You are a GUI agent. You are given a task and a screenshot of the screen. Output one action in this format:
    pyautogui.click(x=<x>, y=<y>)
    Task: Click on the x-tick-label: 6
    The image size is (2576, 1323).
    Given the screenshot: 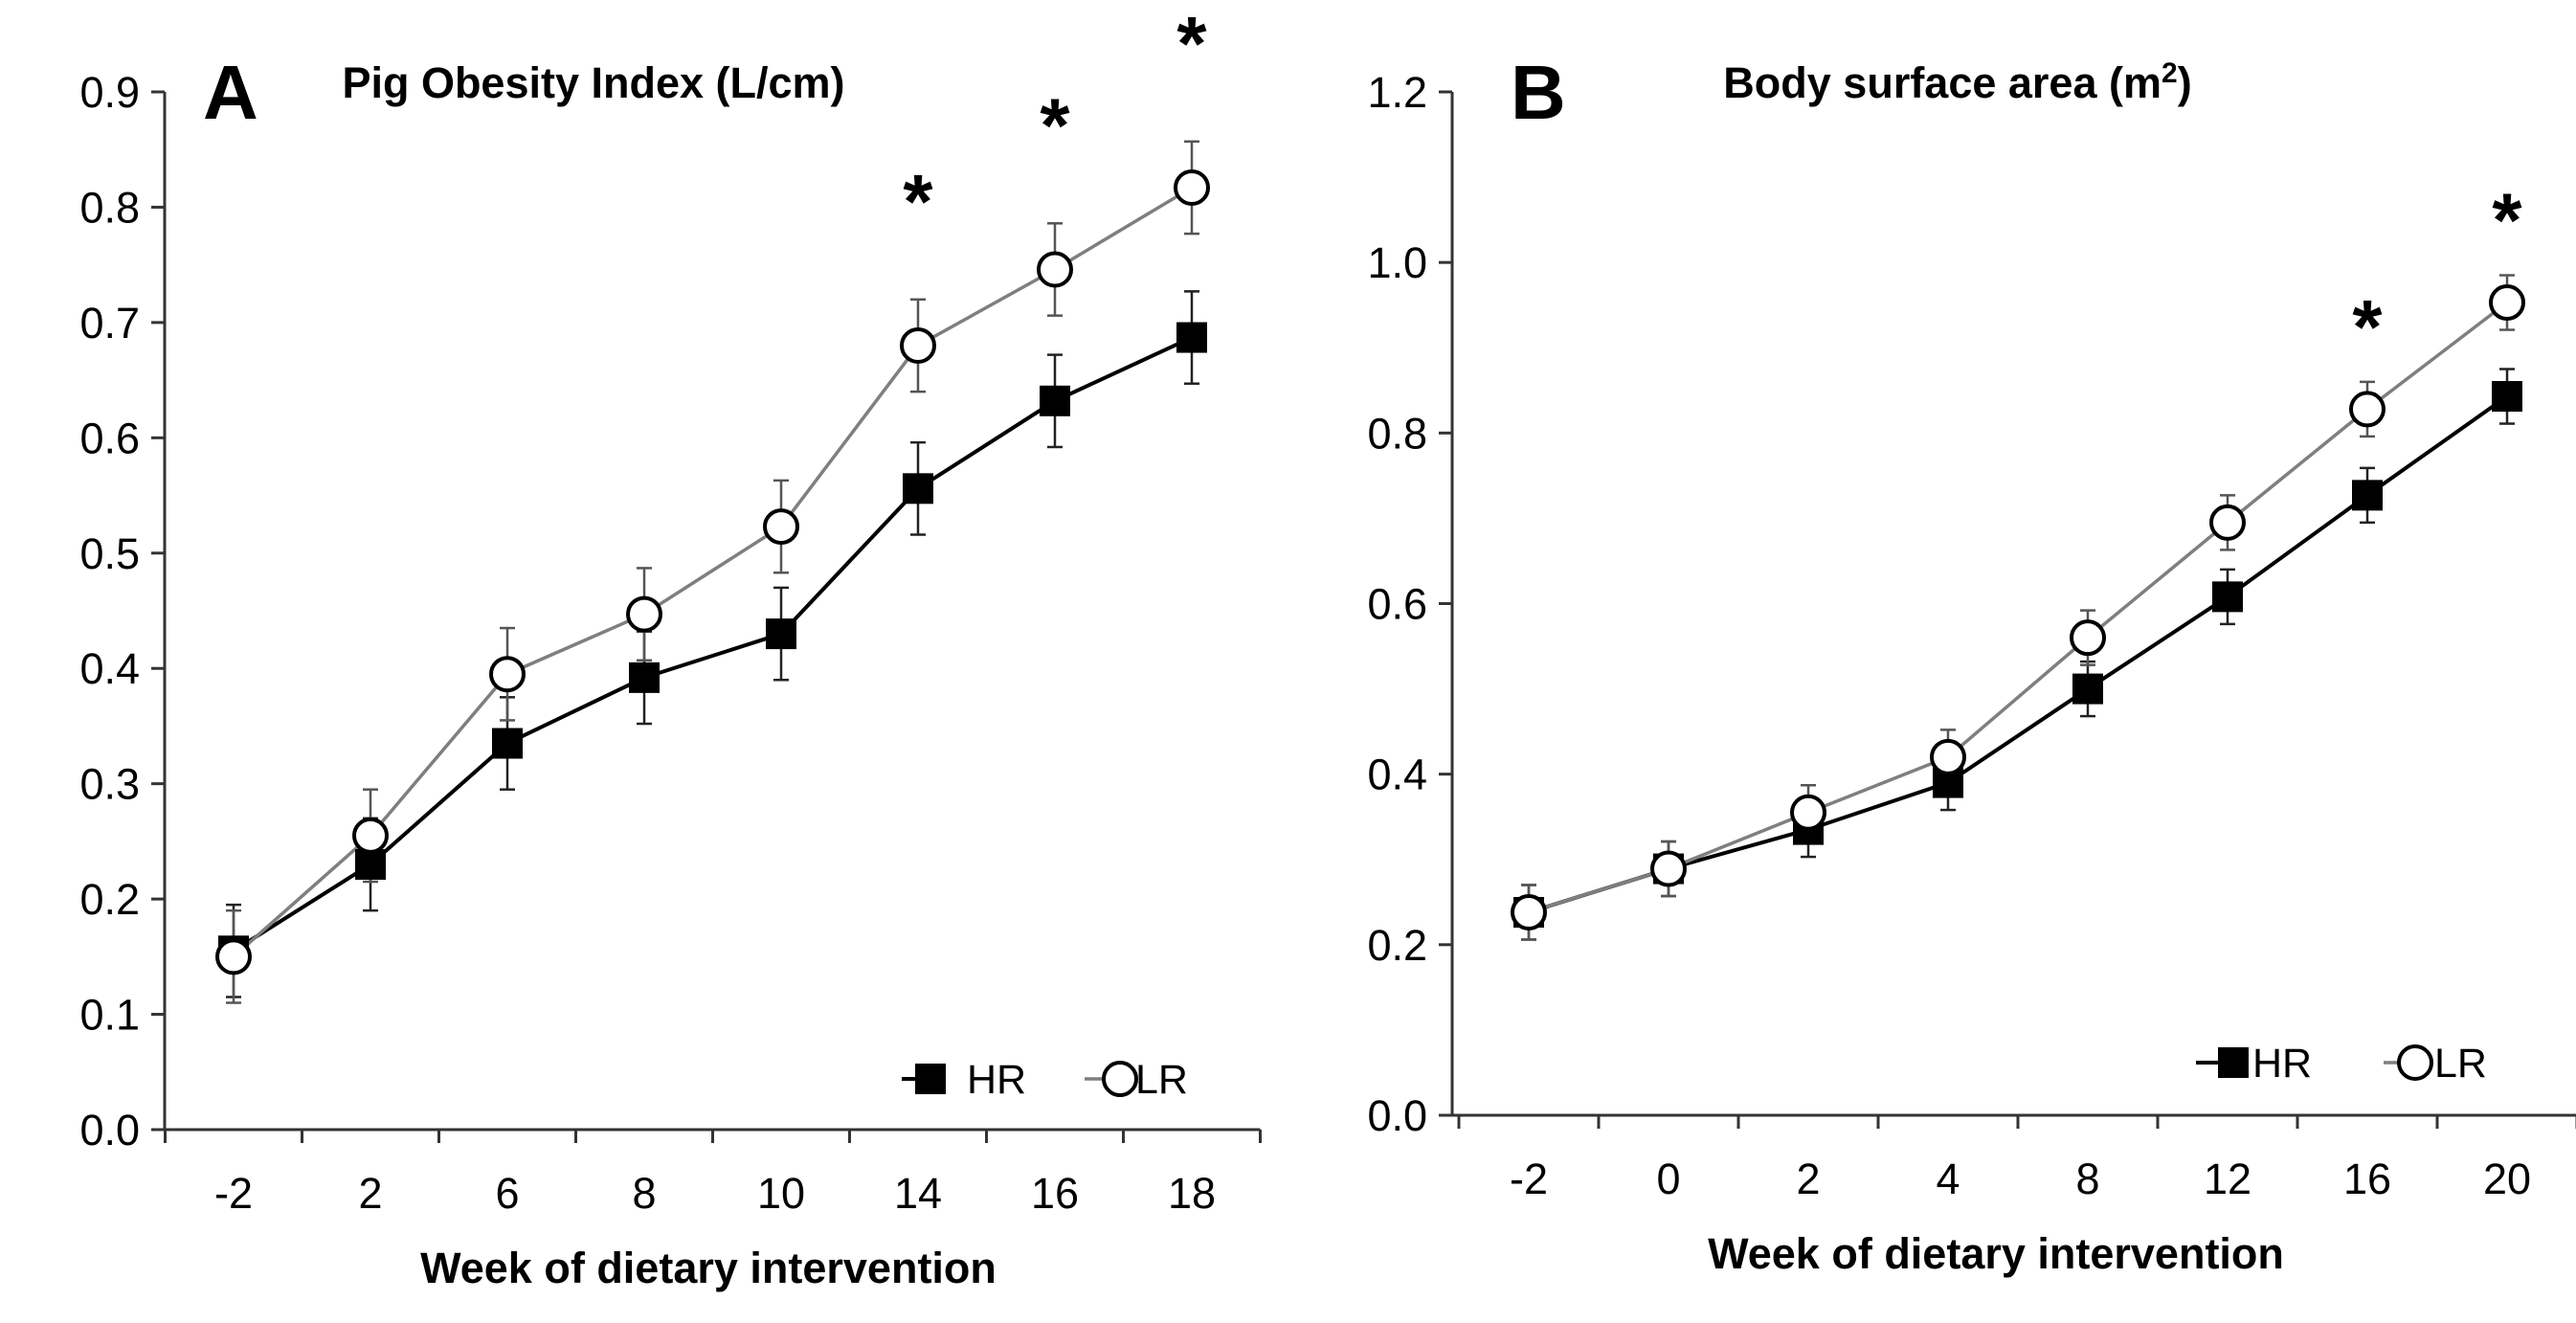 What is the action you would take?
    pyautogui.click(x=507, y=1193)
    